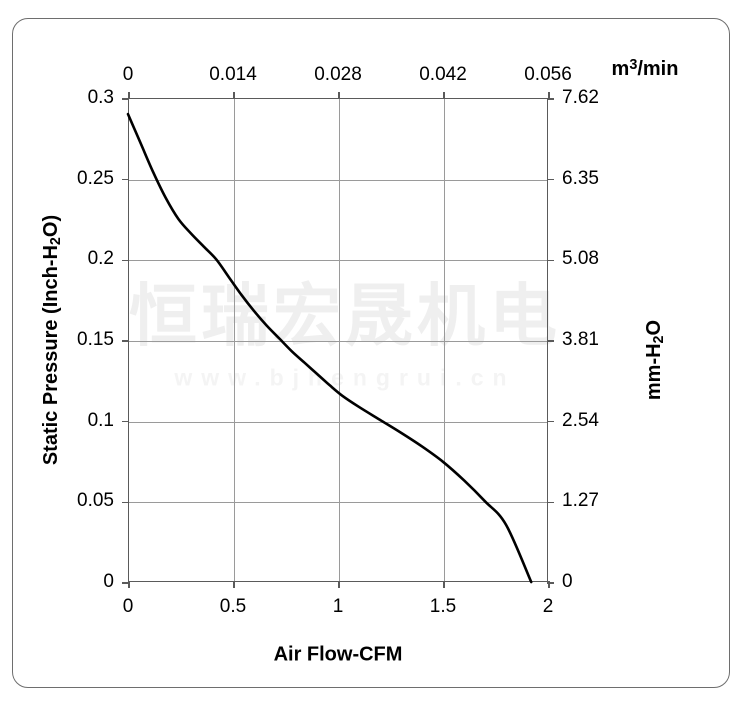 Image resolution: width=750 pixels, height=713 pixels. Describe the element at coordinates (338, 654) in the screenshot. I see `x-axis-bottom-title: Air Flow-CFM` at that location.